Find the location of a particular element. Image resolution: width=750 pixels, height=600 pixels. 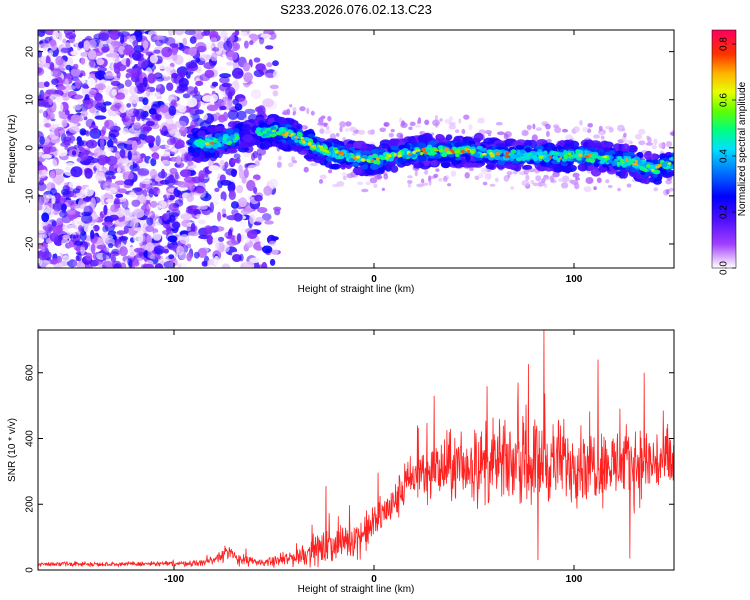

spectrogram-xlabel: Height of straight line (km) is located at coordinates (356, 289).